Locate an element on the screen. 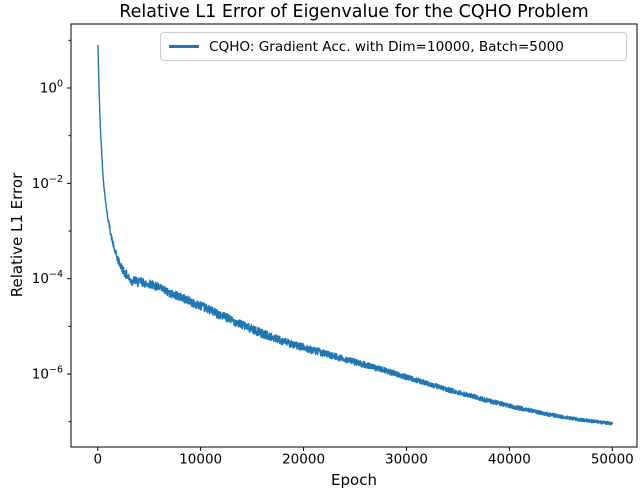 The height and width of the screenshot is (497, 641). x-tick-label: 30000 is located at coordinates (406, 460).